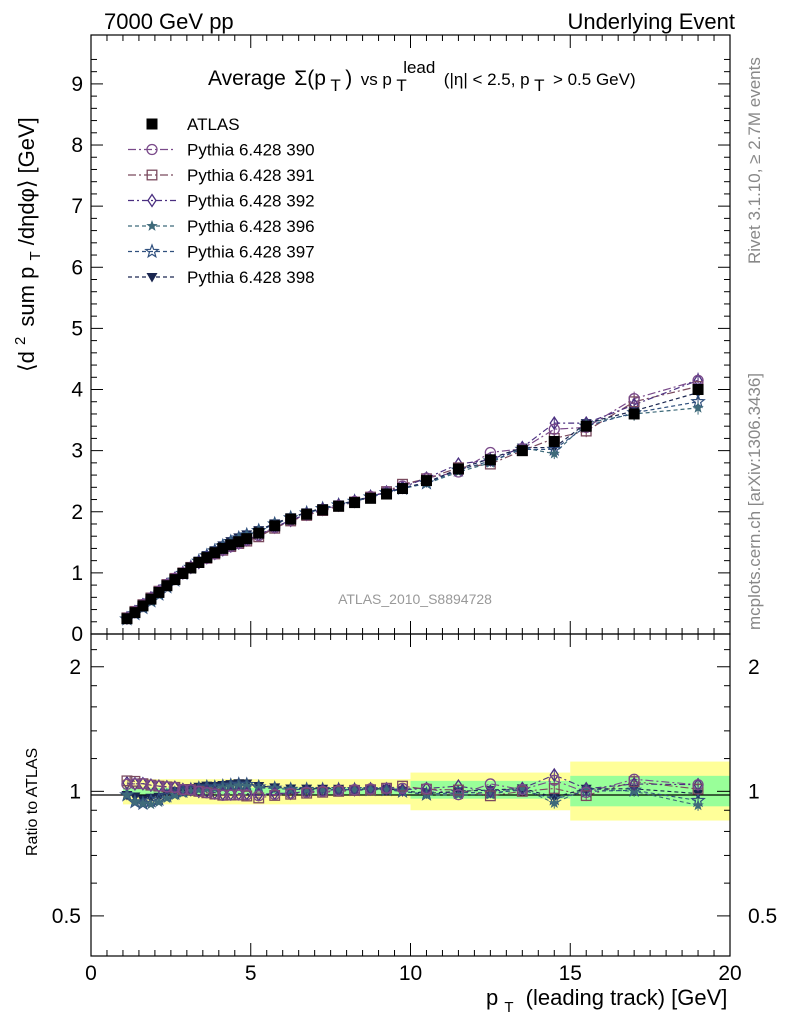  What do you see at coordinates (35, 255) in the screenshot?
I see `ylabel-sub: T` at bounding box center [35, 255].